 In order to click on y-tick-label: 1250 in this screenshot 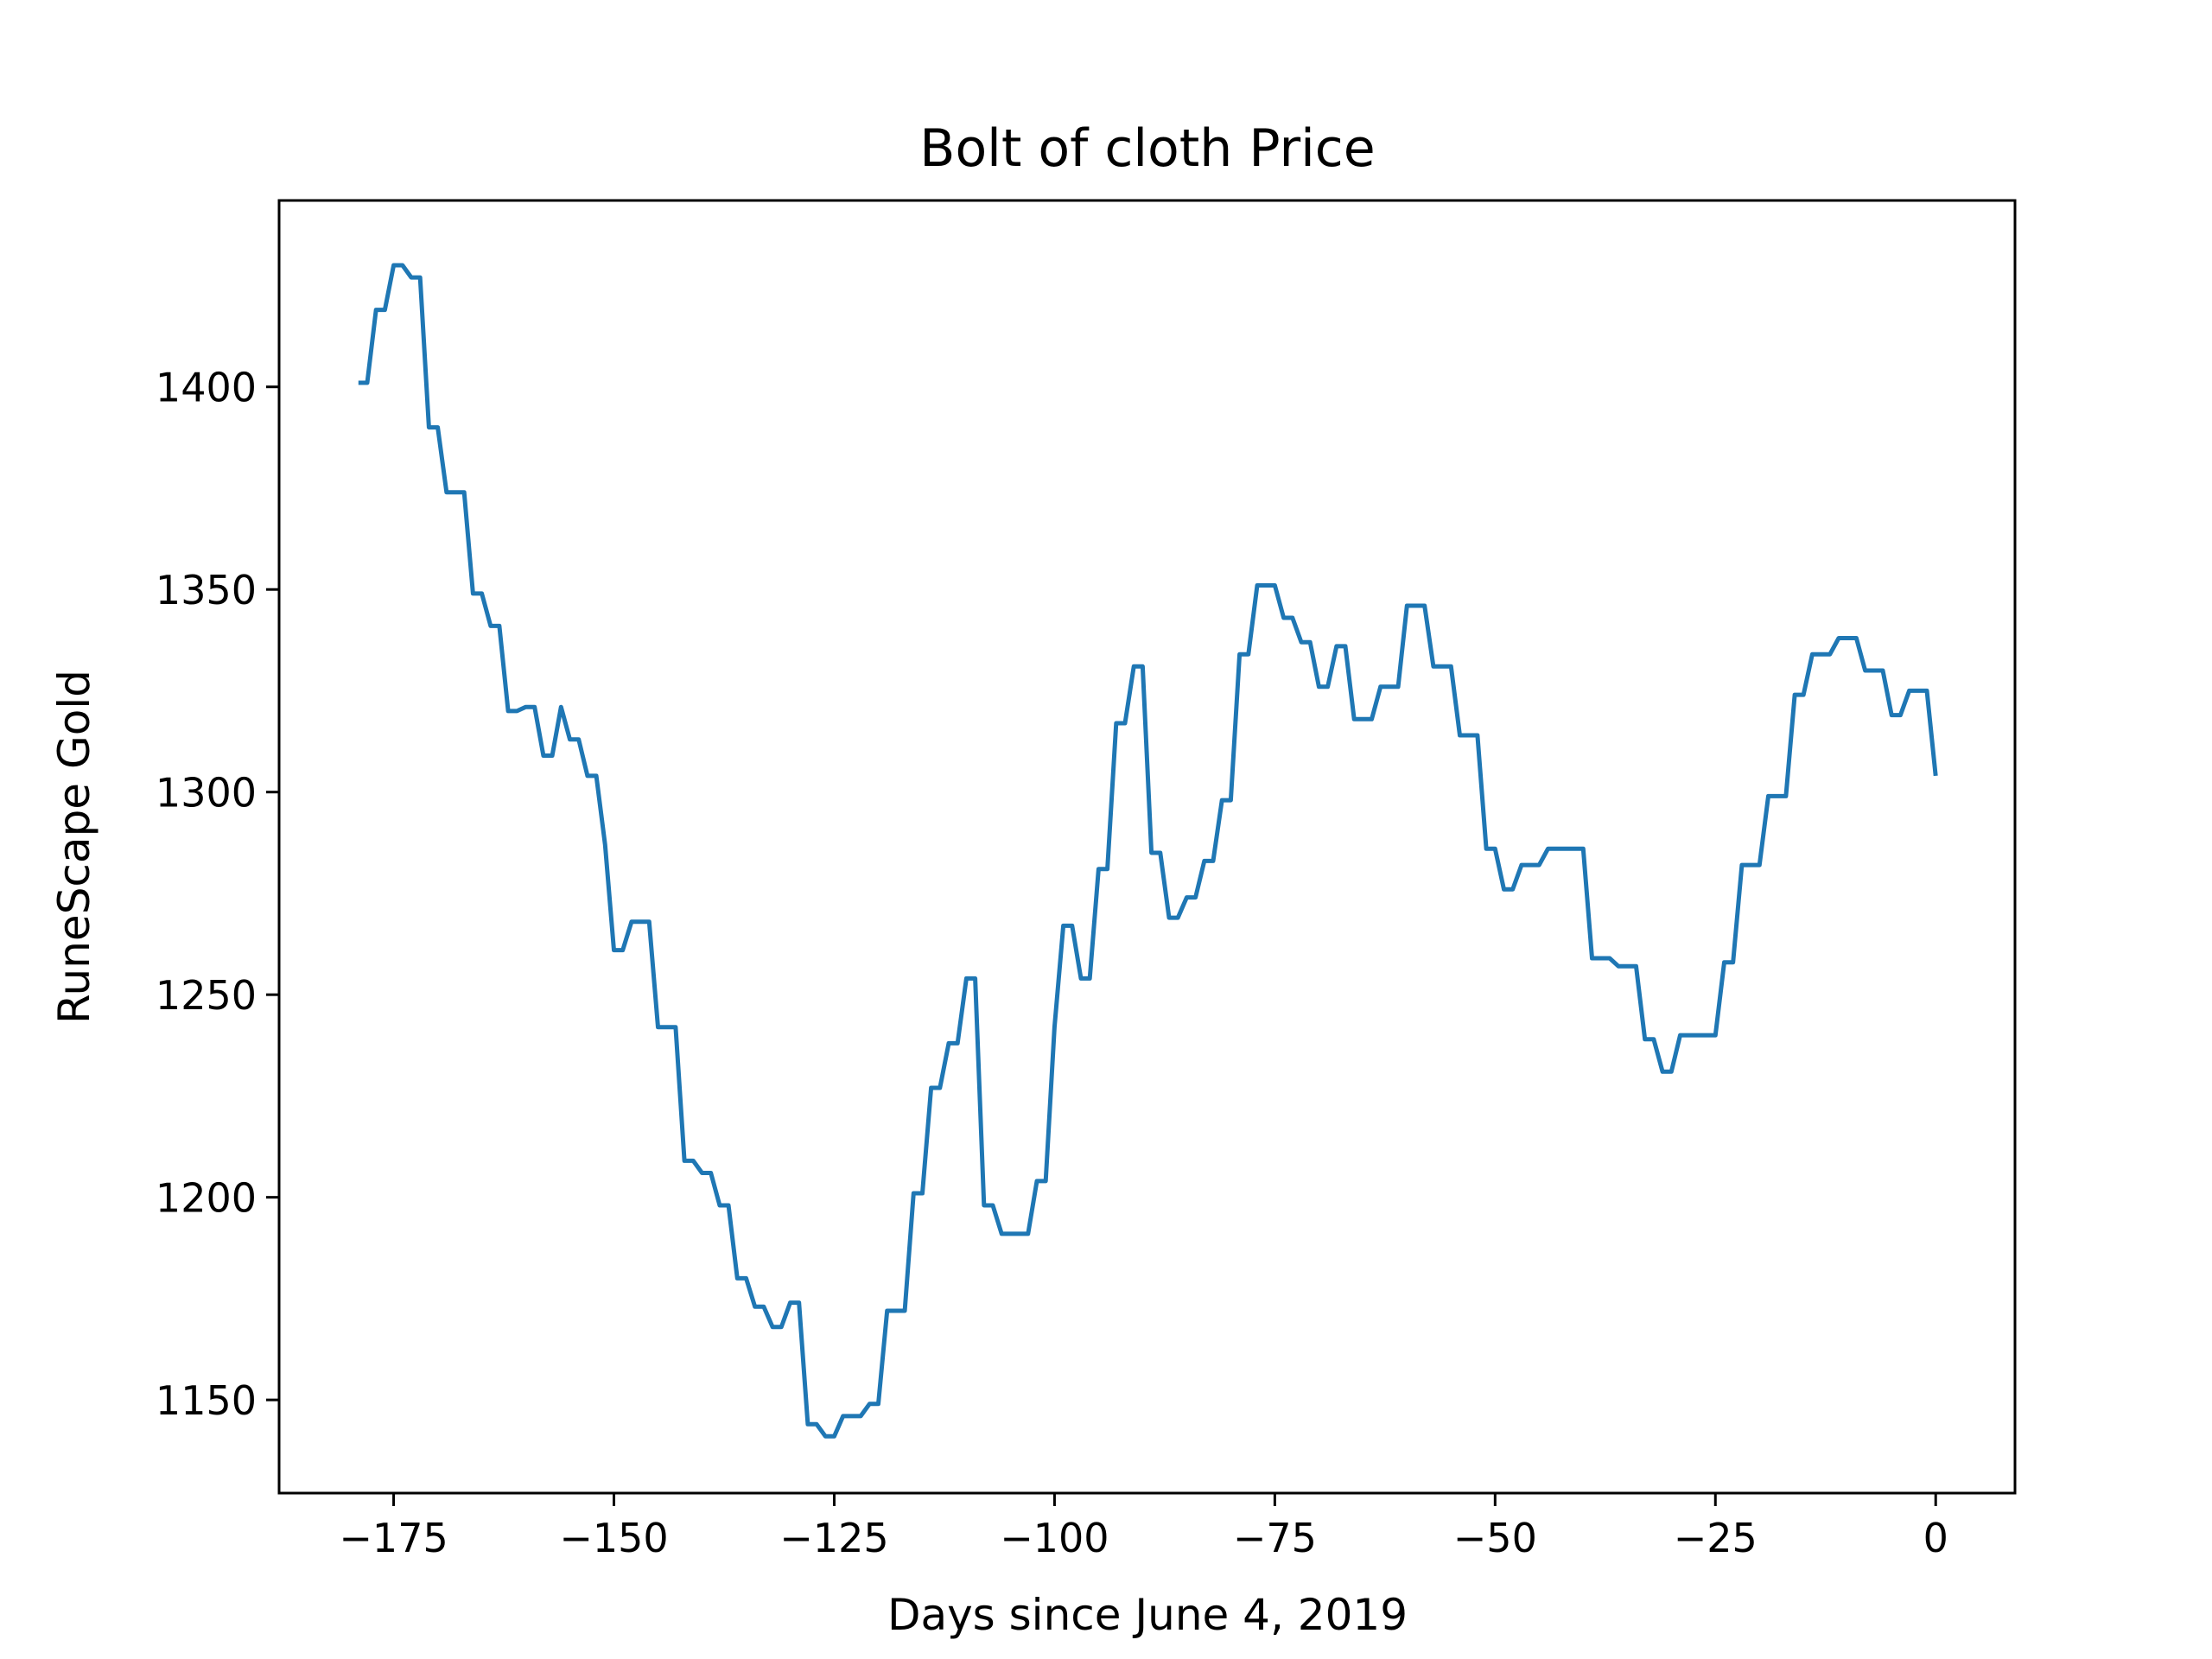, I will do `click(206, 995)`.